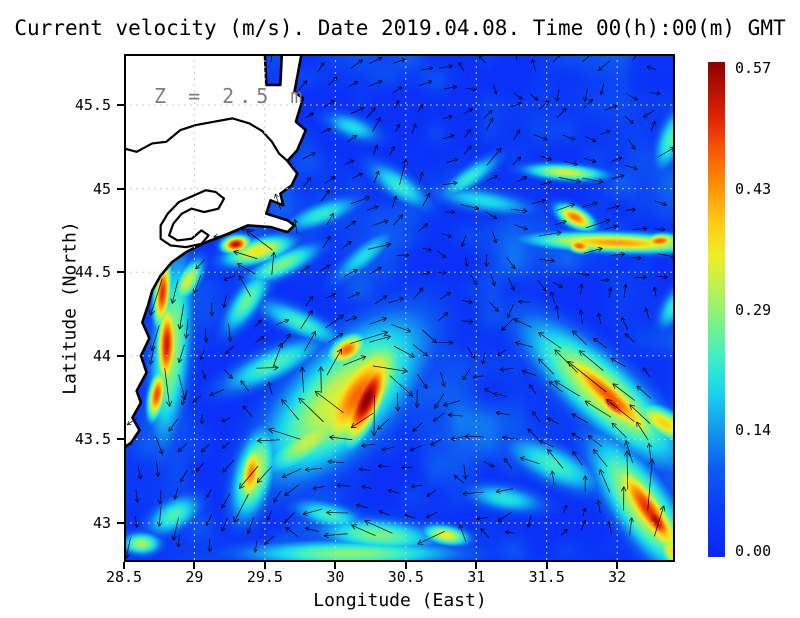  I want to click on colorbar-tick-label: 0.29, so click(753, 309).